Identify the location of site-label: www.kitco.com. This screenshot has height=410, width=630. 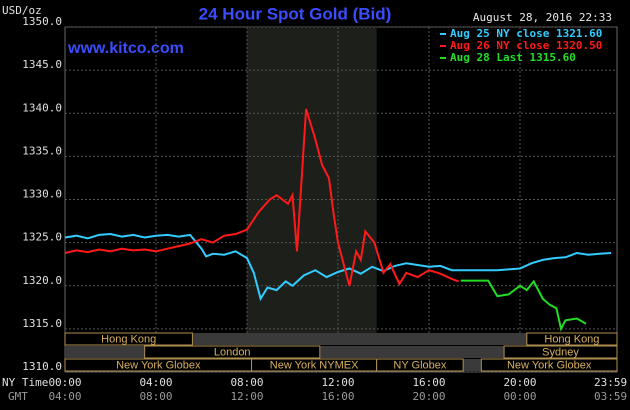
(125, 48).